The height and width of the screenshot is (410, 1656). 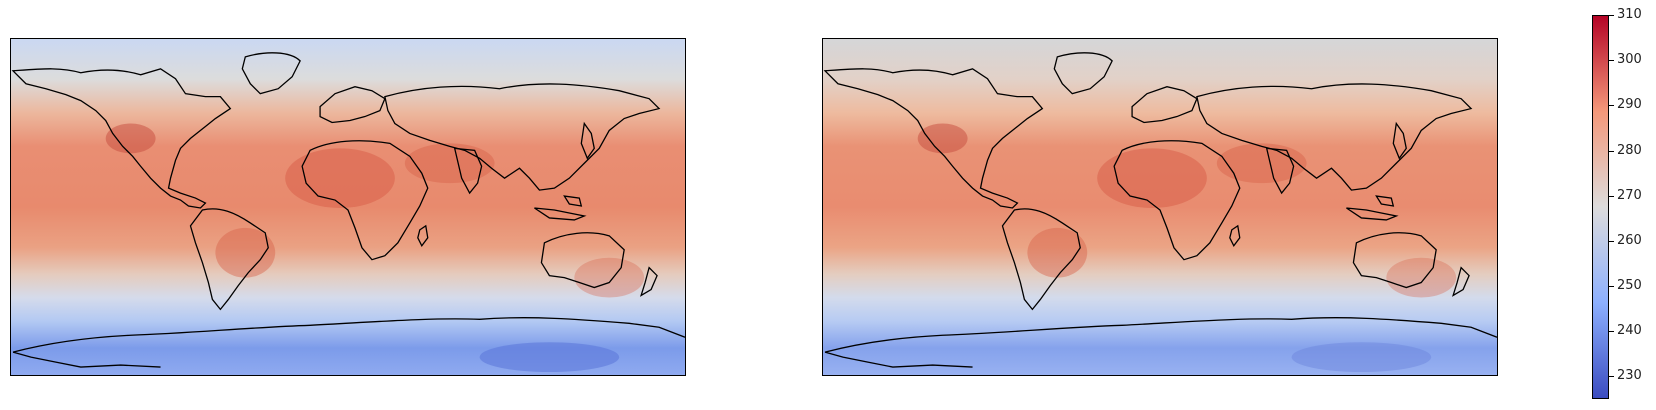 What do you see at coordinates (1629, 240) in the screenshot?
I see `colorbar-tick-label: 260` at bounding box center [1629, 240].